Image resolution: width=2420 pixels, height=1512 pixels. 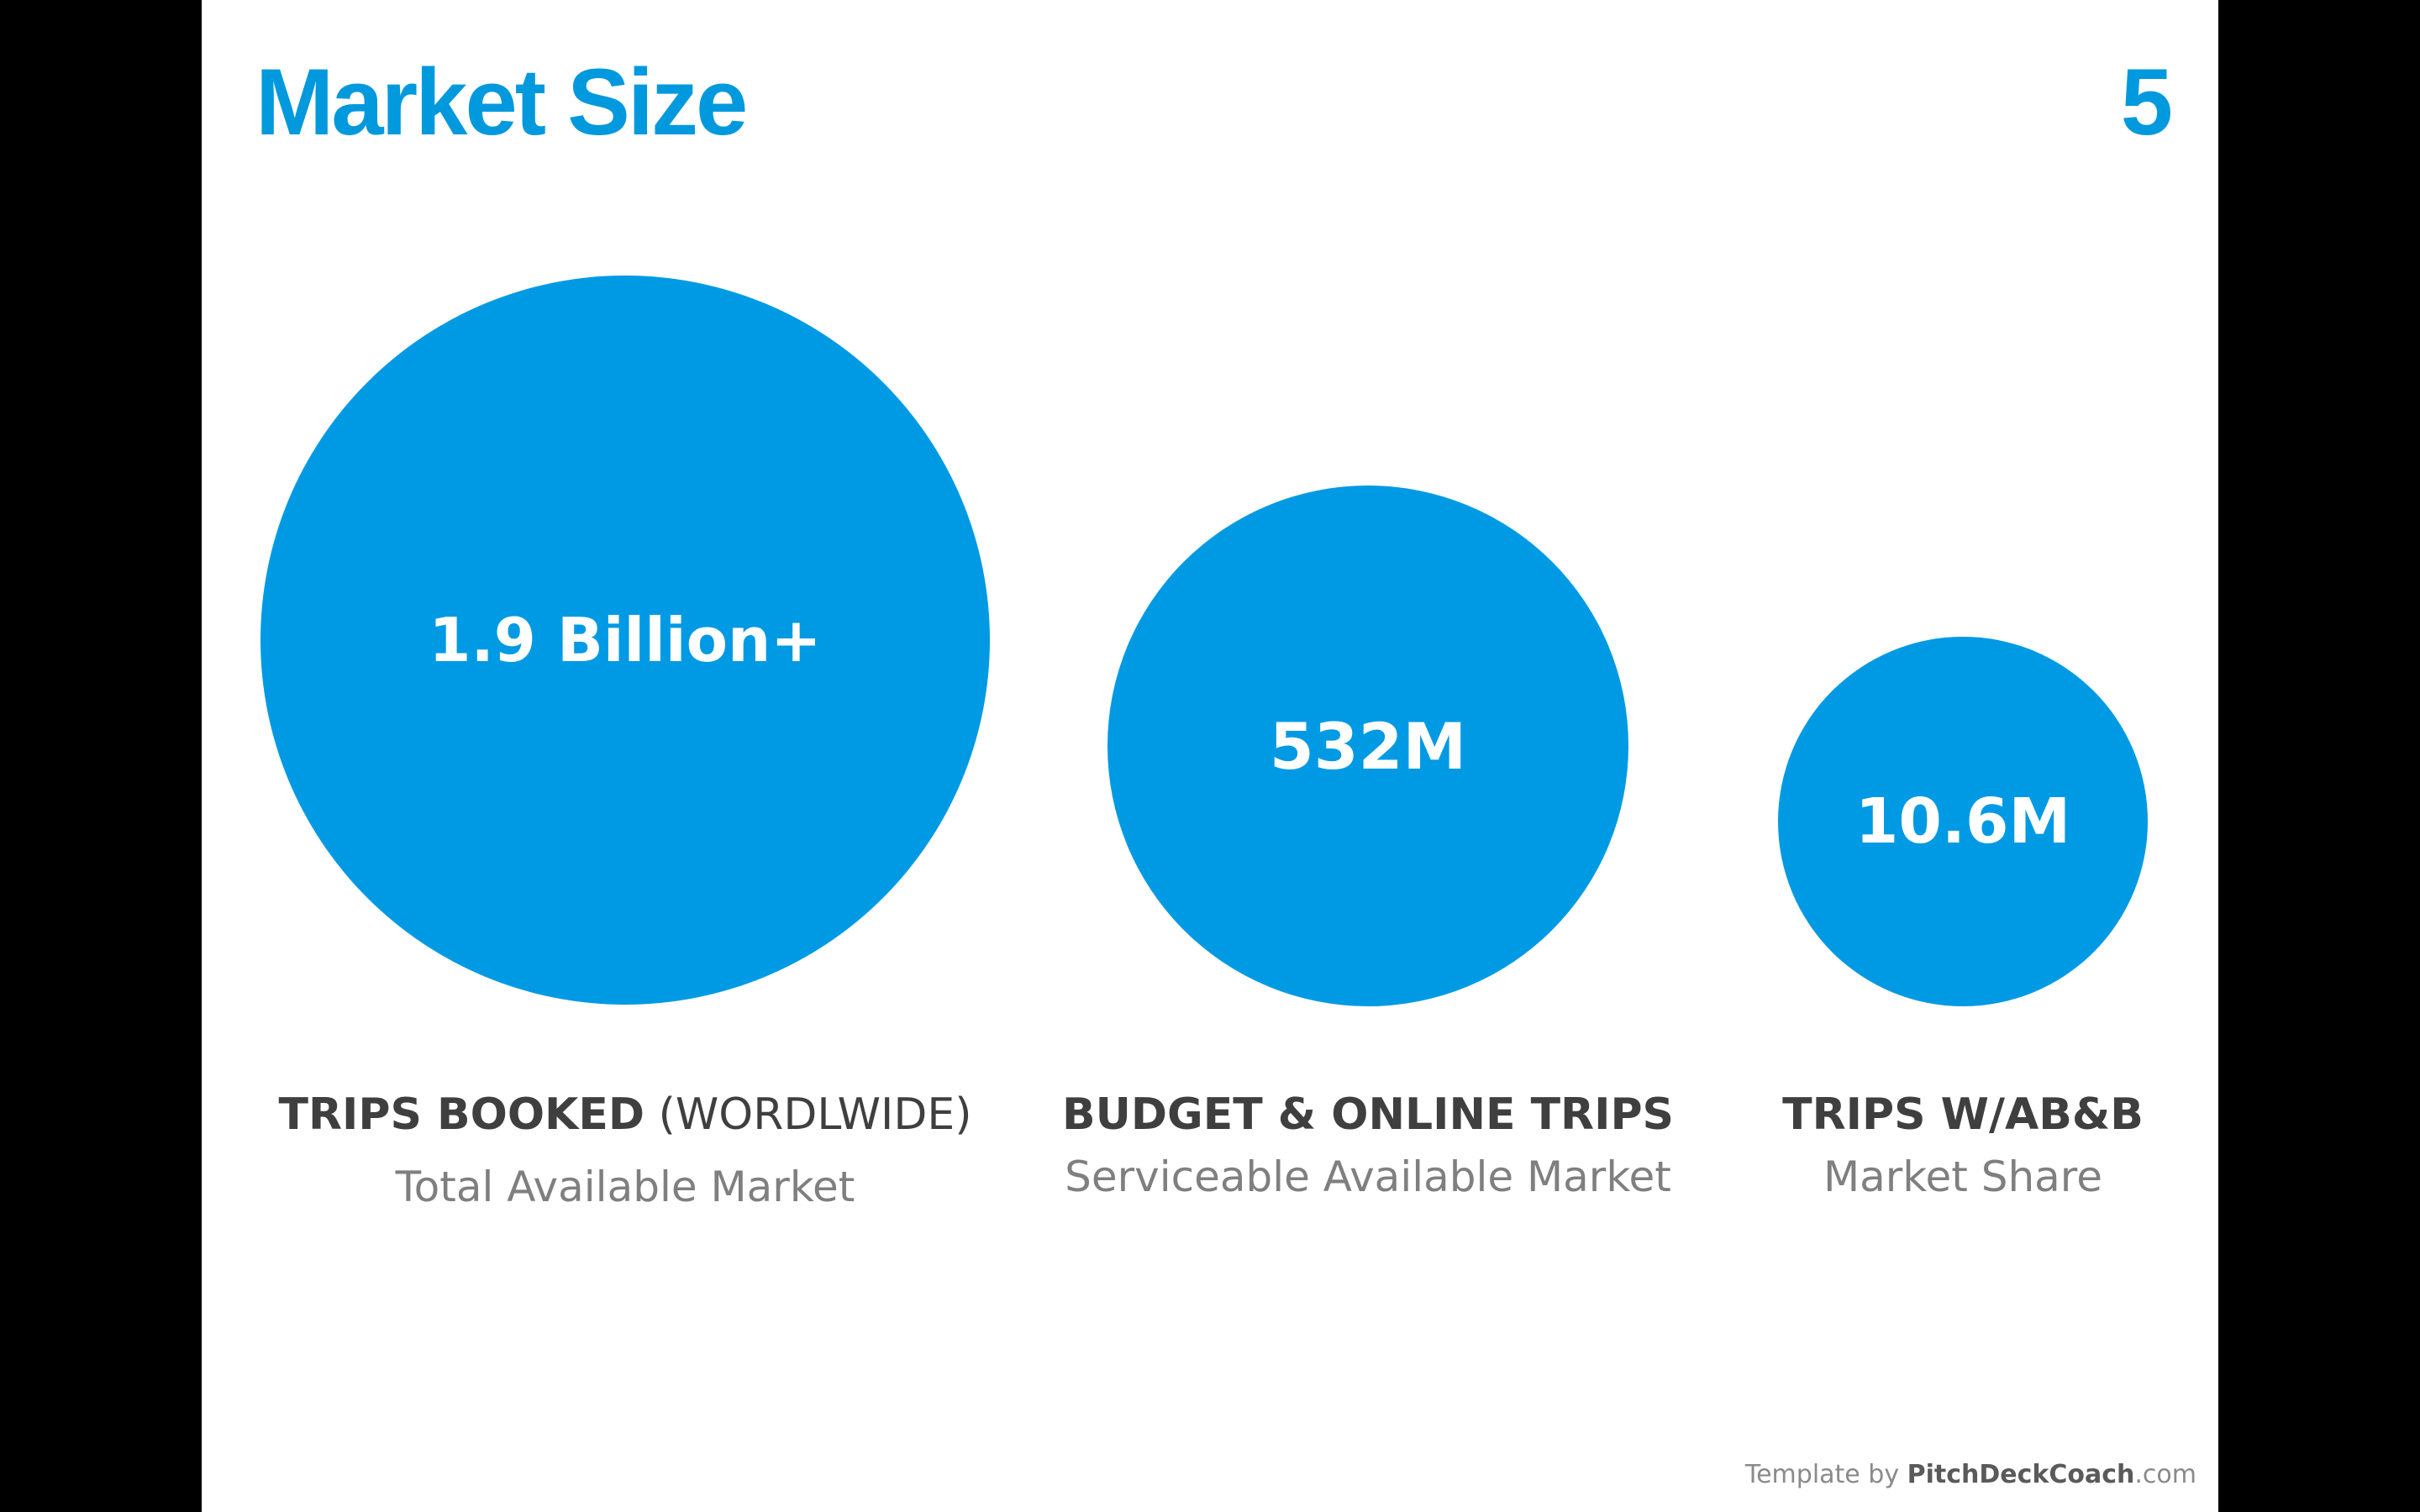 What do you see at coordinates (462, 1114) in the screenshot?
I see `market-label-bold: TRIPS BOOKED` at bounding box center [462, 1114].